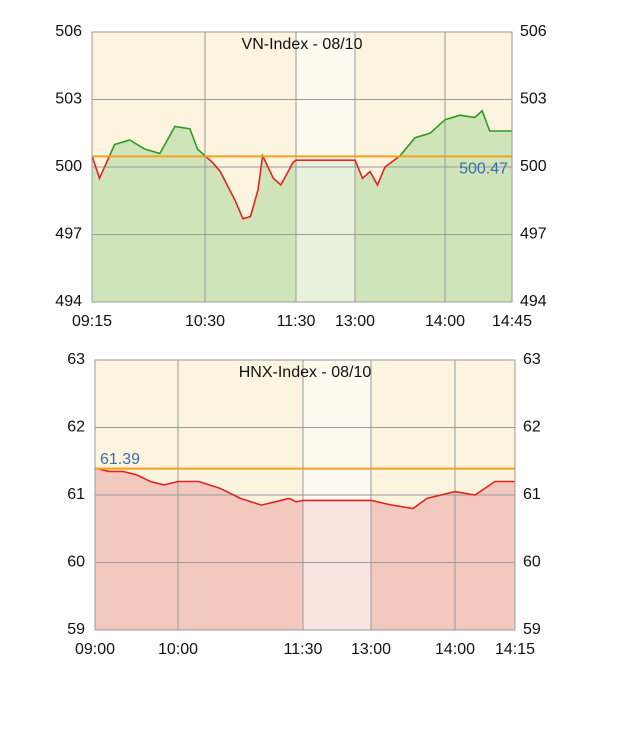 This screenshot has height=734, width=629. I want to click on line-up, so click(302, 133).